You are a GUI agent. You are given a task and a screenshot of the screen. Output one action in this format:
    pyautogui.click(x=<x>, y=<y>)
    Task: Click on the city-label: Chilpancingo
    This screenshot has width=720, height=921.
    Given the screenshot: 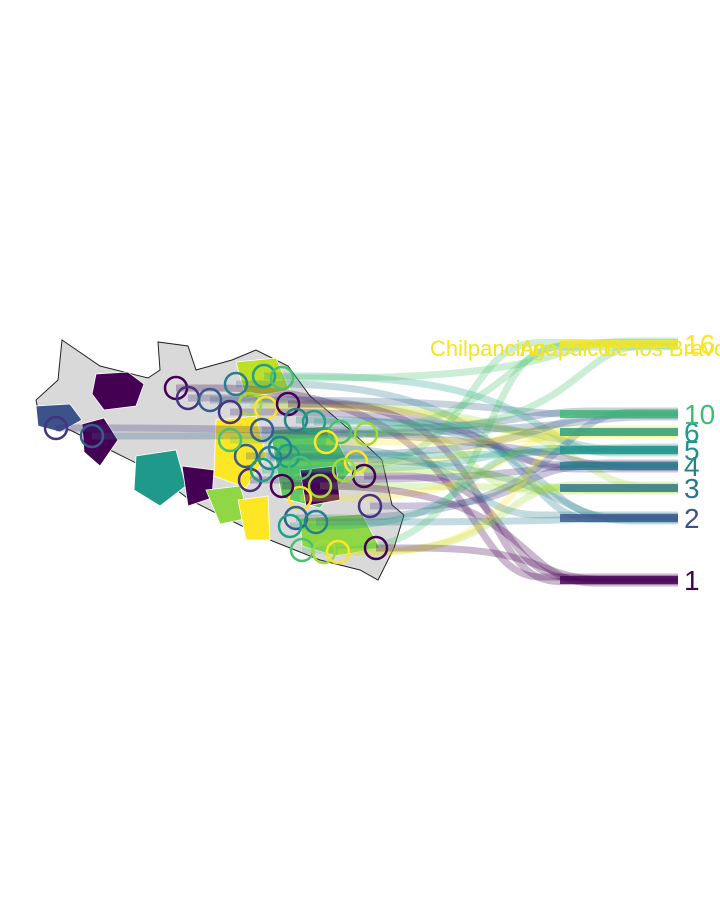 What is the action you would take?
    pyautogui.click(x=493, y=348)
    